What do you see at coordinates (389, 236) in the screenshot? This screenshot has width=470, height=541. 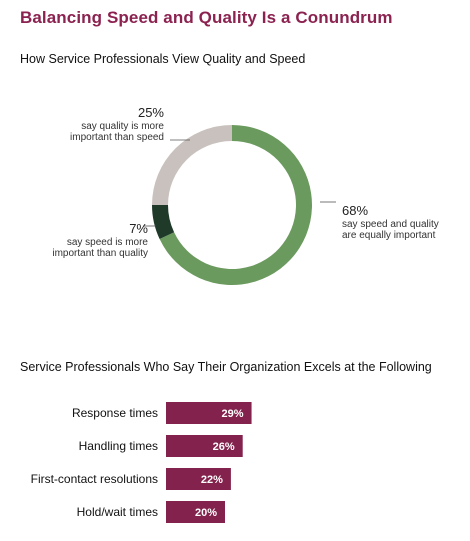 I see `callout-equal-line2: are equally important` at bounding box center [389, 236].